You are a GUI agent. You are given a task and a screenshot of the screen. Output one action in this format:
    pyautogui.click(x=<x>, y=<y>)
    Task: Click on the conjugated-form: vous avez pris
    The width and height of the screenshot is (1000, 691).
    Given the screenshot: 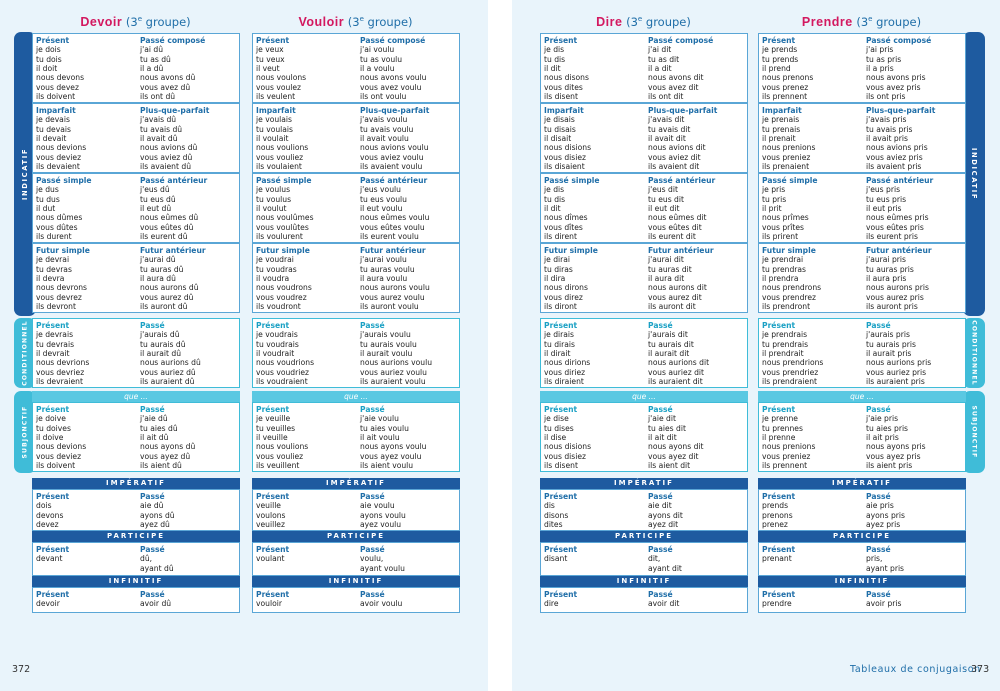 What is the action you would take?
    pyautogui.click(x=893, y=87)
    